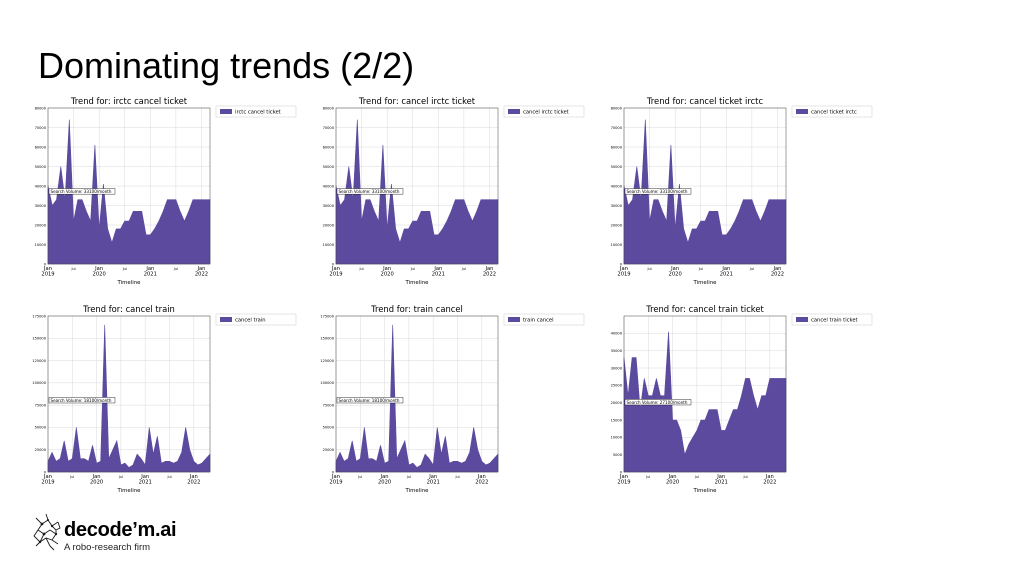 Image resolution: width=1024 pixels, height=576 pixels. What do you see at coordinates (41, 450) in the screenshot?
I see `y-tick-label: 25000` at bounding box center [41, 450].